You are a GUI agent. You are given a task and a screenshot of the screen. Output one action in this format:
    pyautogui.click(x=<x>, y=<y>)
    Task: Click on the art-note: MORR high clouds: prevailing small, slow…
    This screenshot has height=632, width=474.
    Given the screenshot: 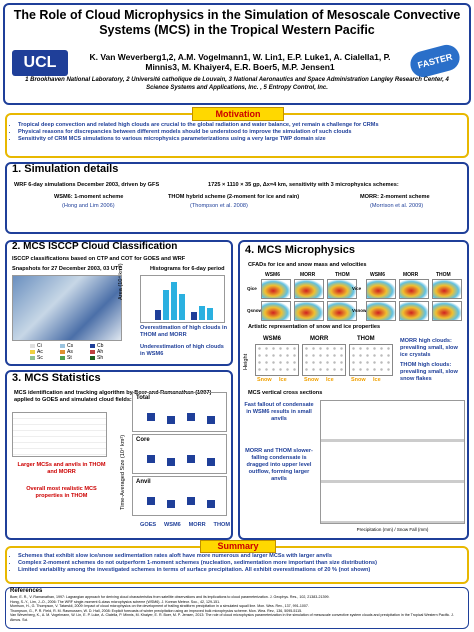 What is the action you would take?
    pyautogui.click(x=429, y=348)
    